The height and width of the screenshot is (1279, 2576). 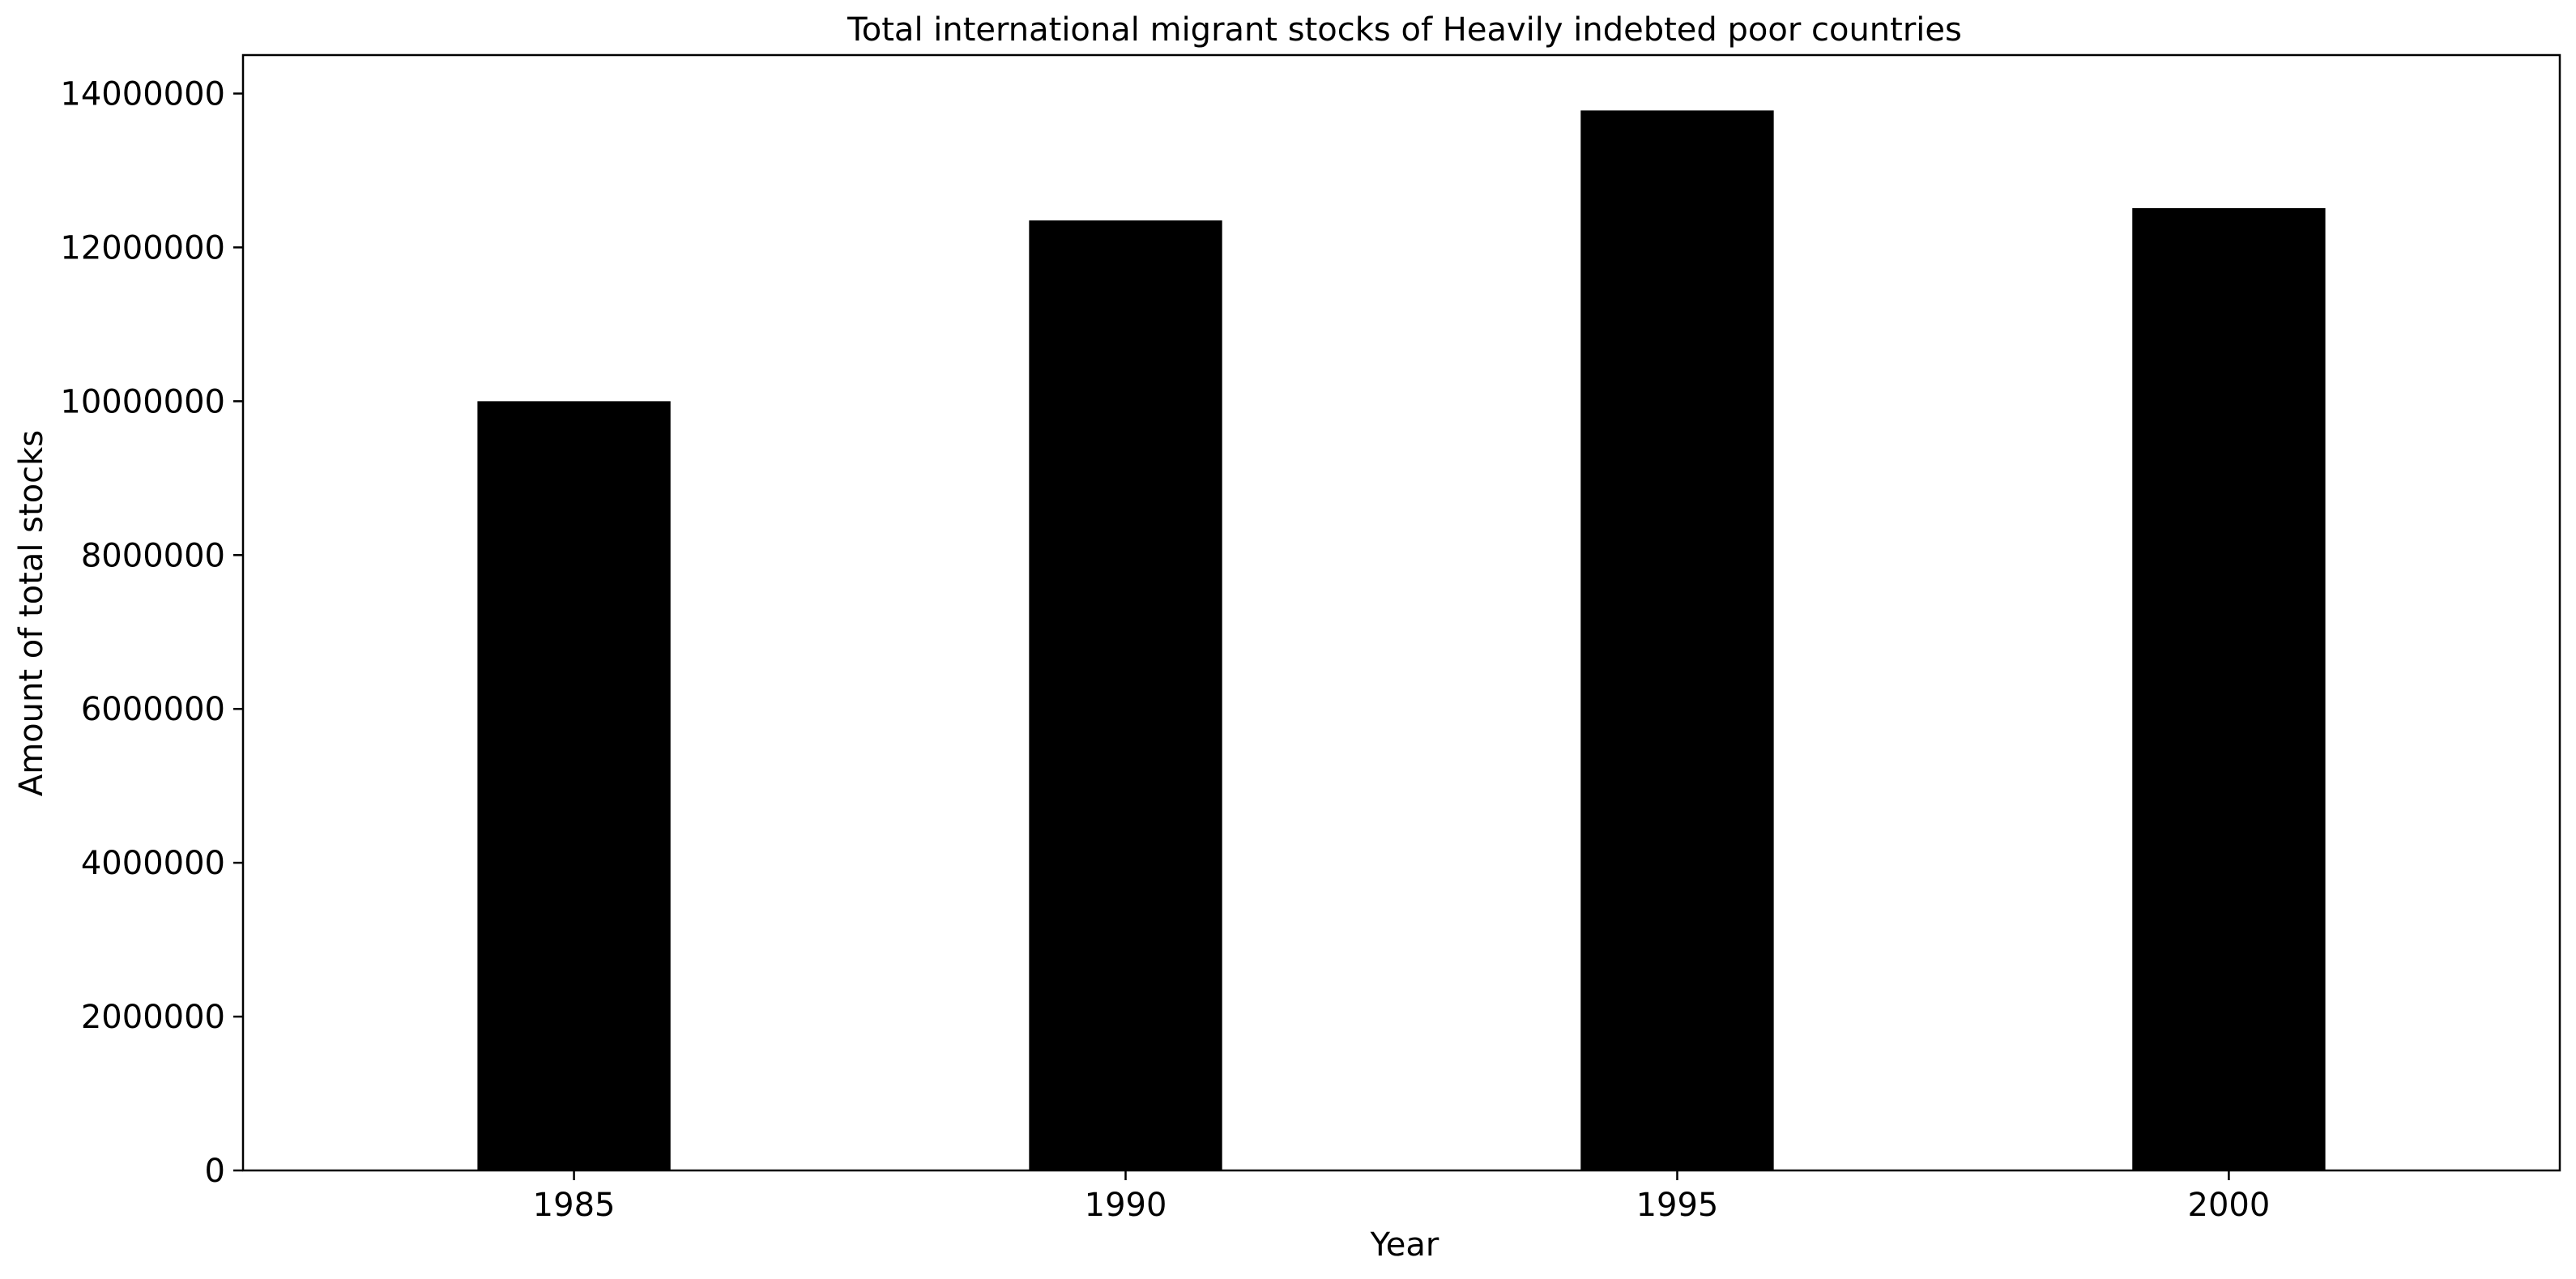 What do you see at coordinates (574, 785) in the screenshot?
I see `bar-1985` at bounding box center [574, 785].